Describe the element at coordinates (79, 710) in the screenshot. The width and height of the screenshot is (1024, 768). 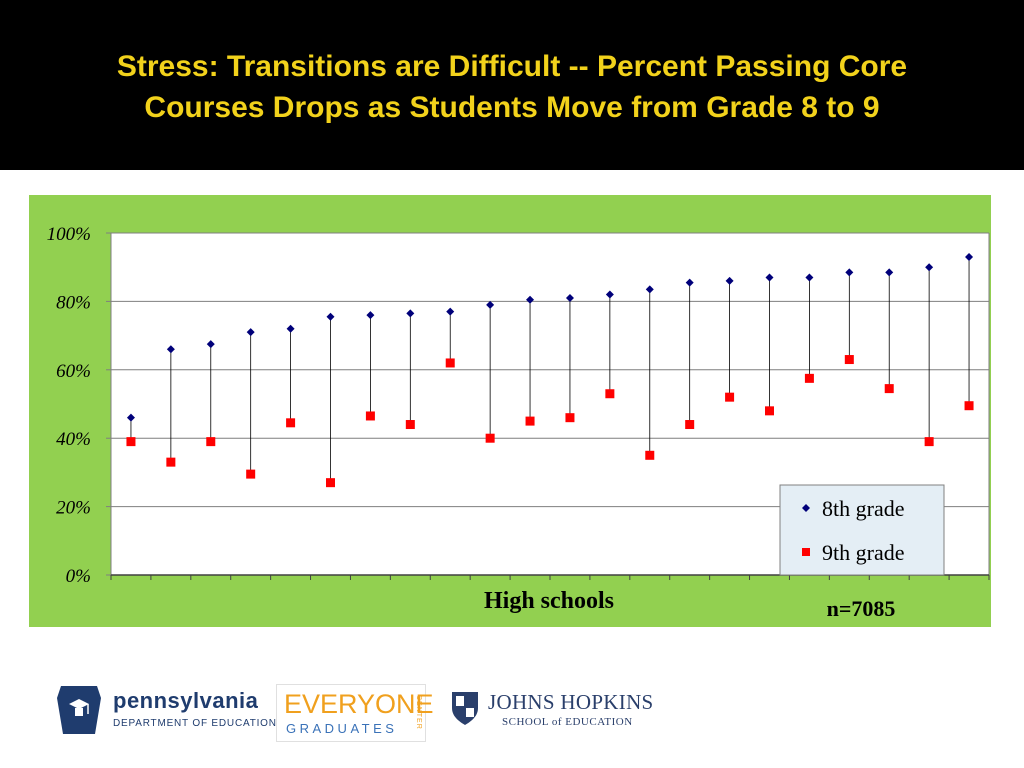
I see `keystone-icon` at that location.